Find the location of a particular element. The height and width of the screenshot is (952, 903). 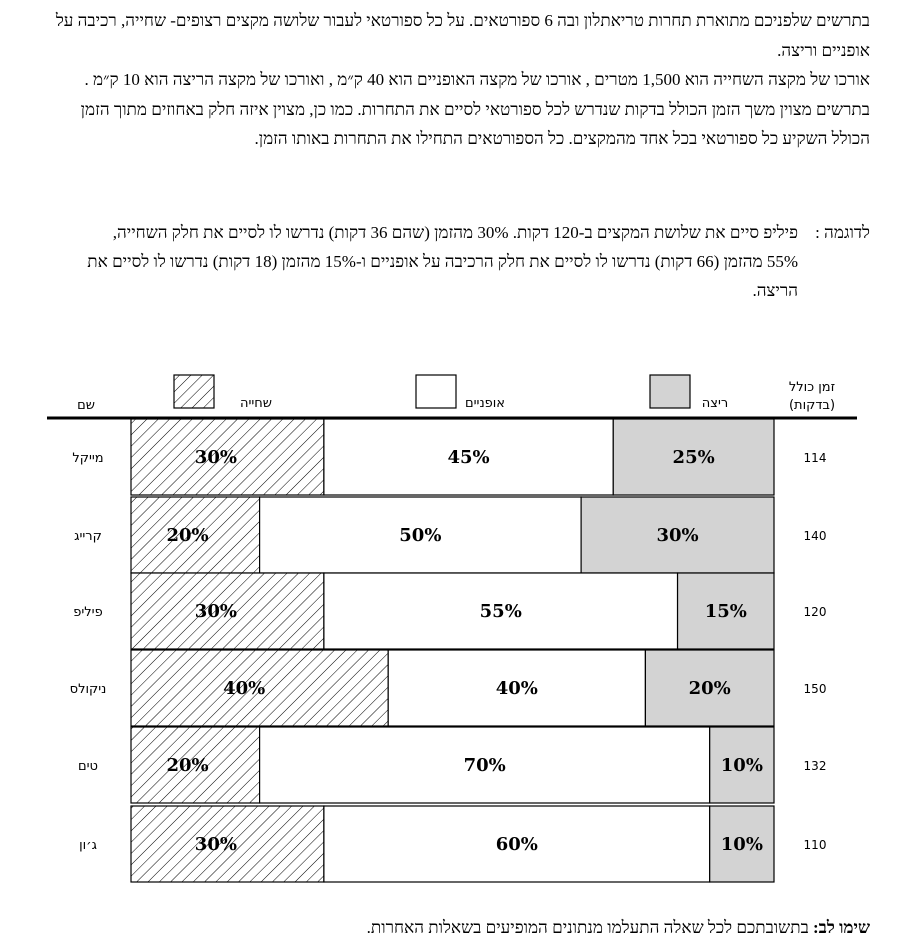

data-label-4-0: 20% is located at coordinates (188, 765).